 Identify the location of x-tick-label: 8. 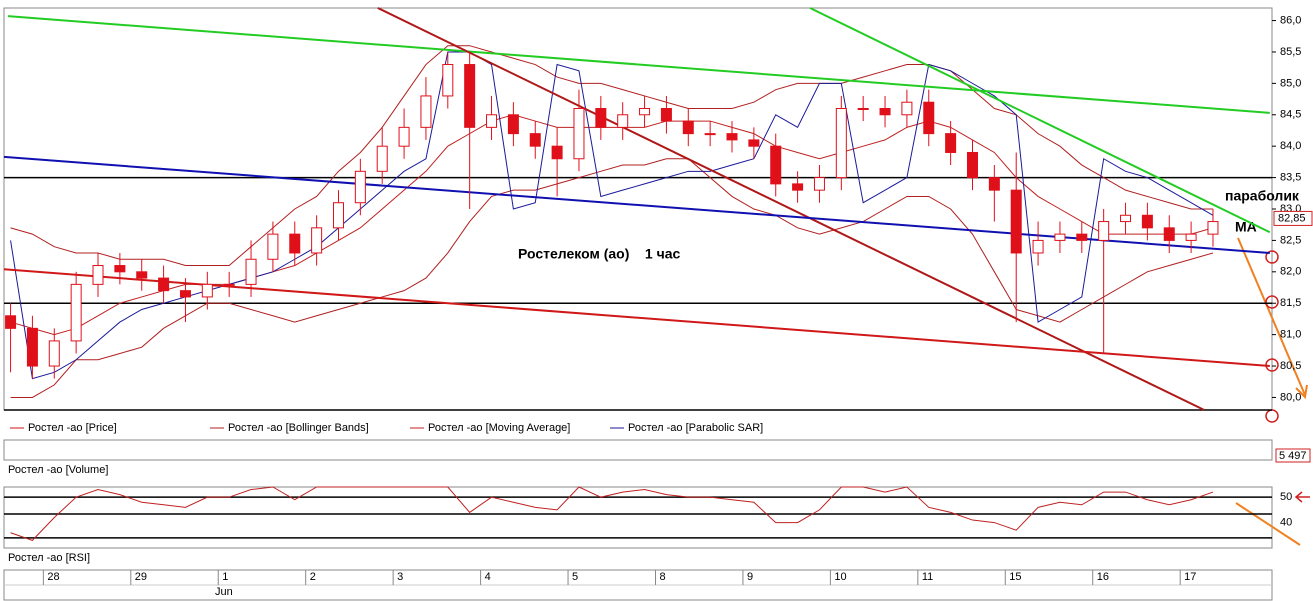
(662, 577).